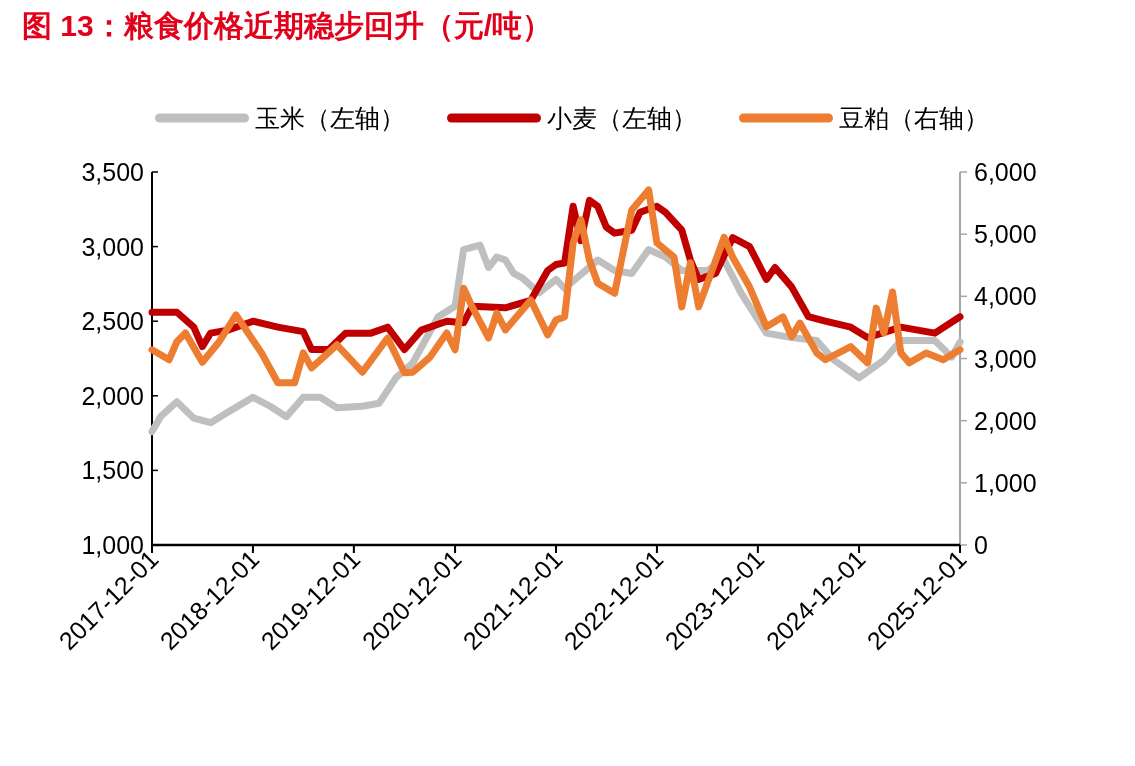 This screenshot has height=766, width=1135. Describe the element at coordinates (621, 118) in the screenshot. I see `legend-label: 小麦（左轴）` at that location.